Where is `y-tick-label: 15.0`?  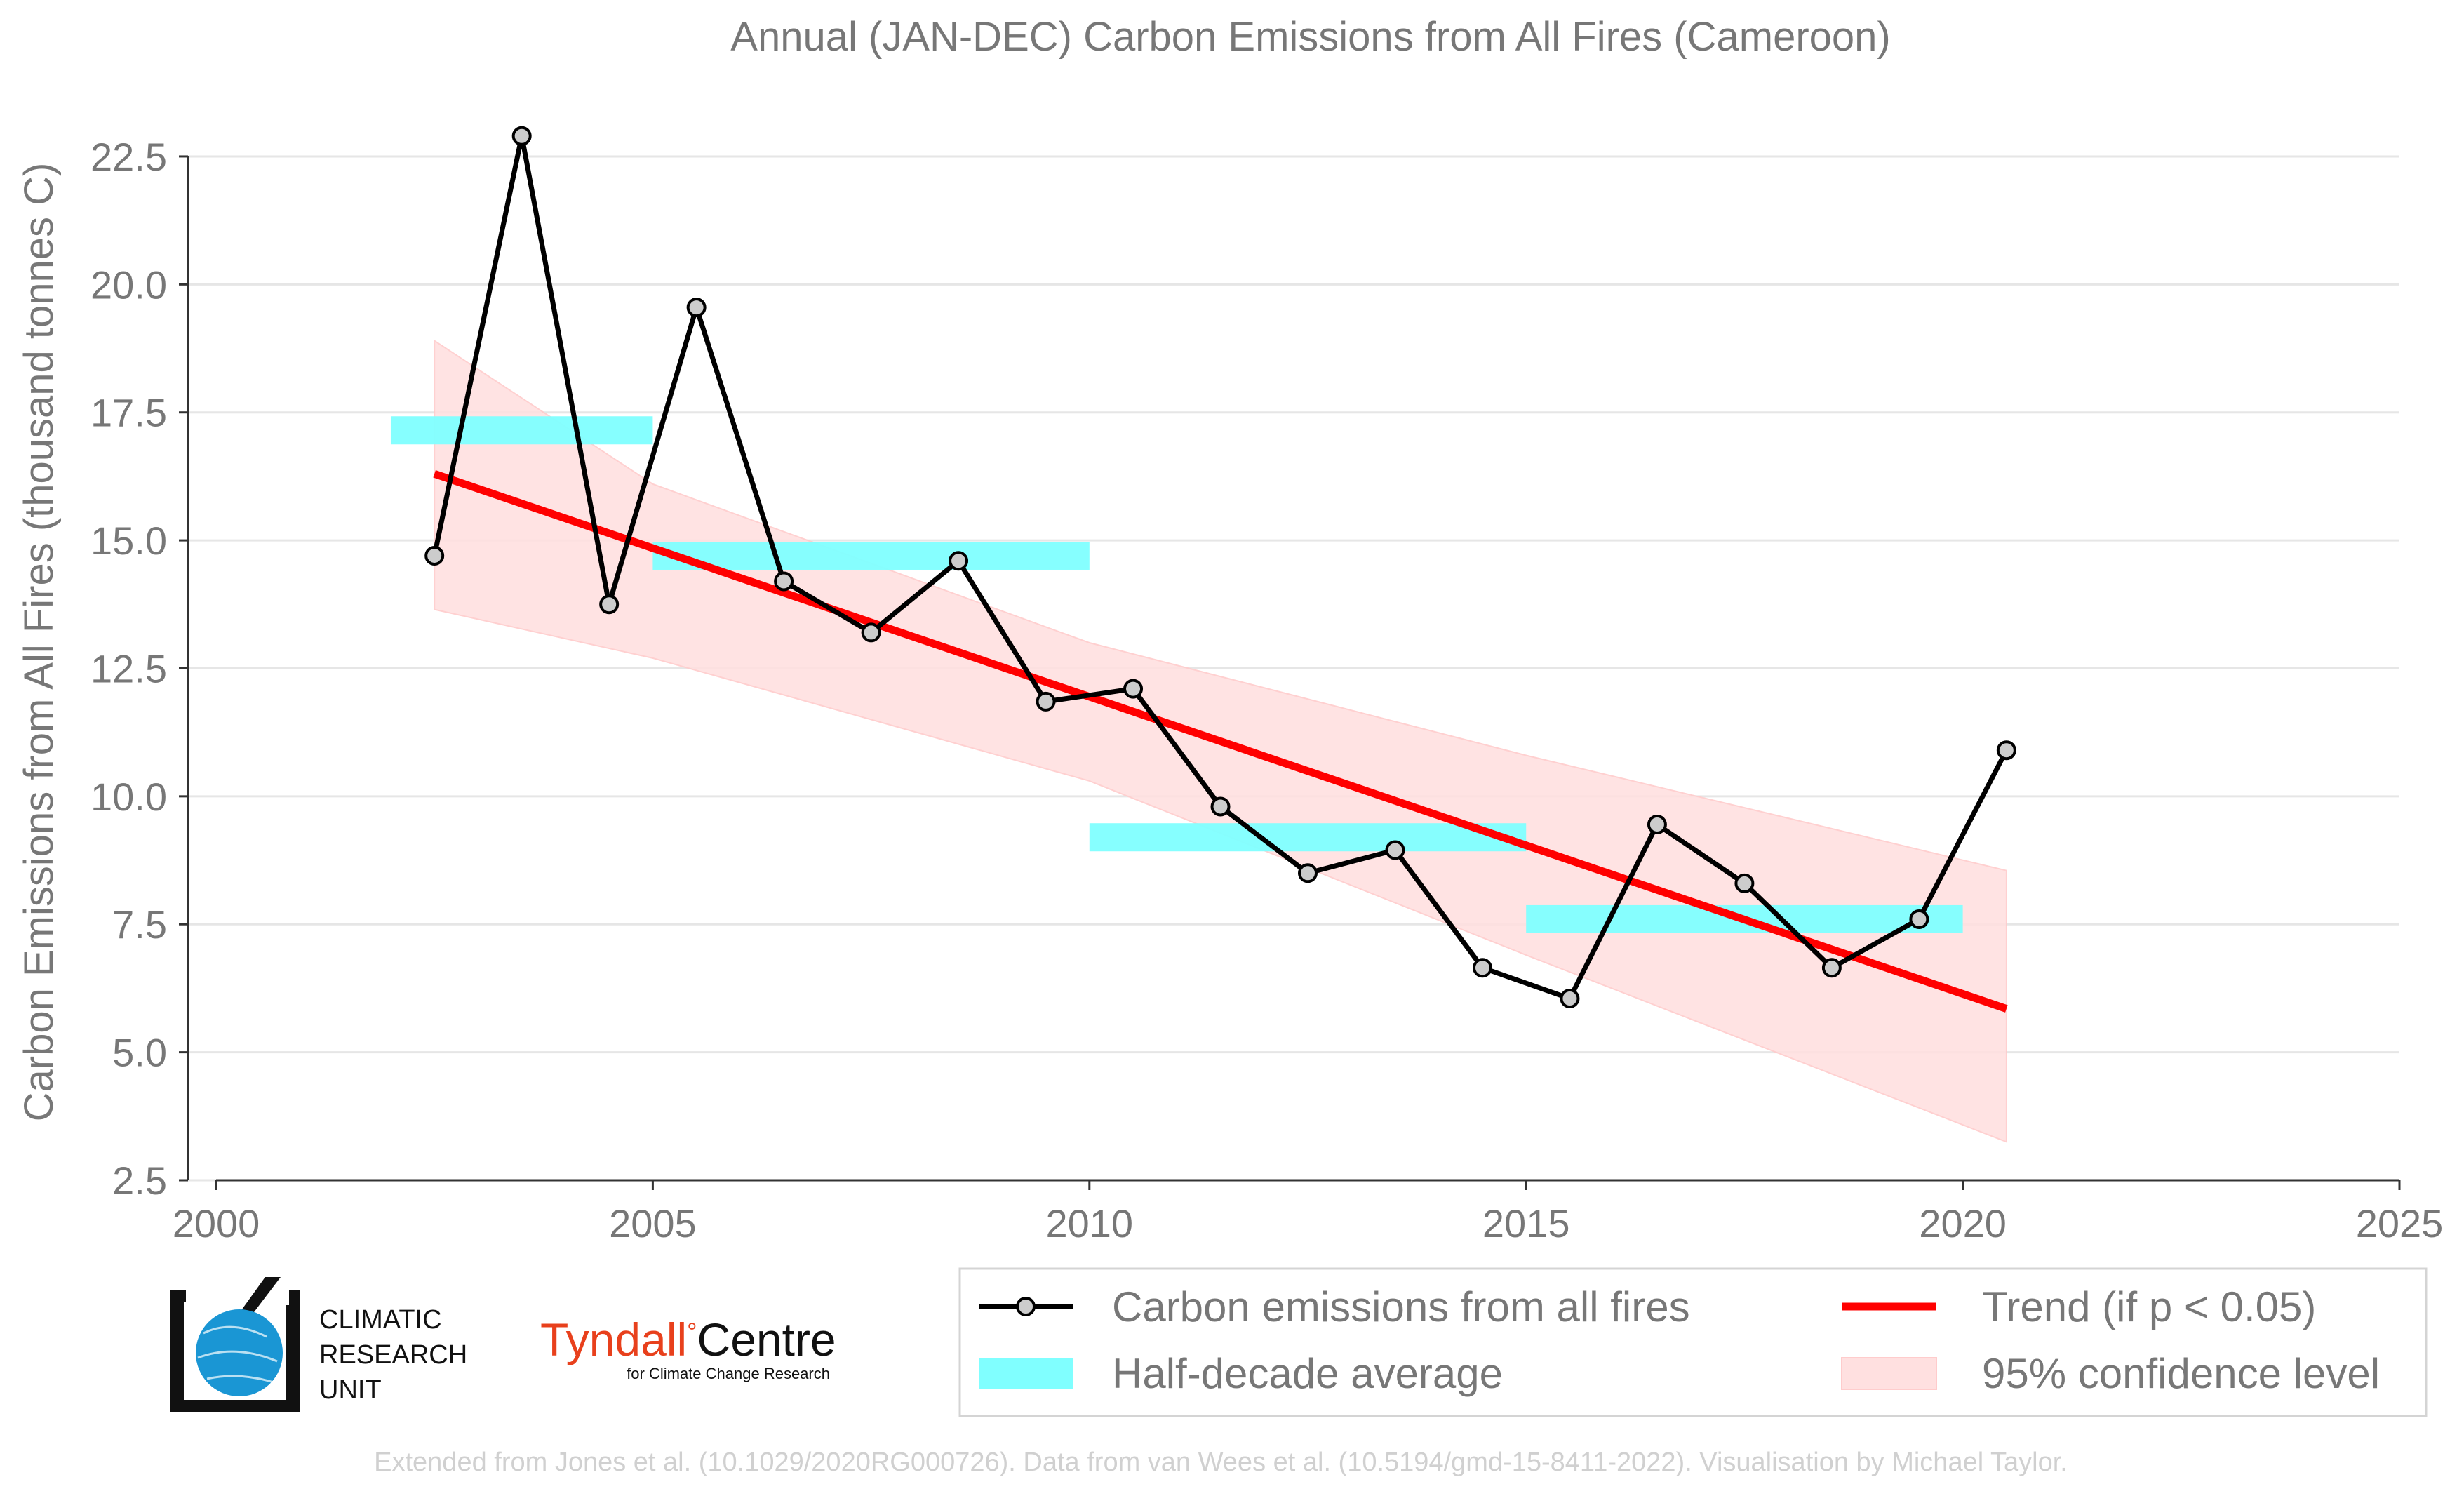 y-tick-label: 15.0 is located at coordinates (129, 541).